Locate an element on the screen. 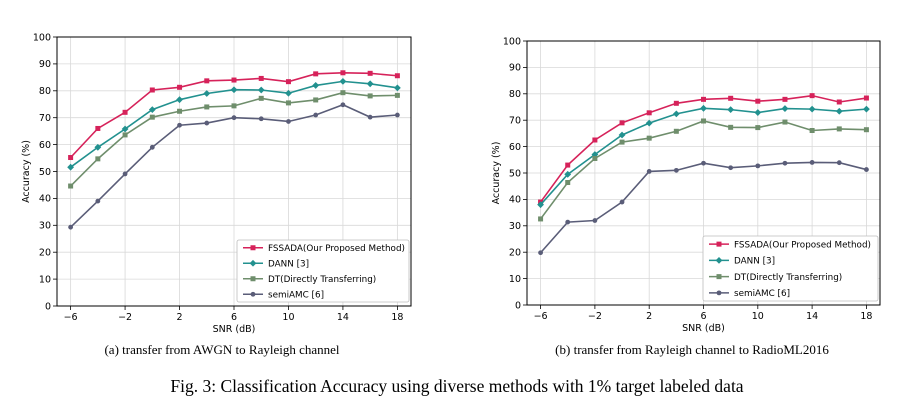  y-tick-label: 20 is located at coordinates (45, 253).